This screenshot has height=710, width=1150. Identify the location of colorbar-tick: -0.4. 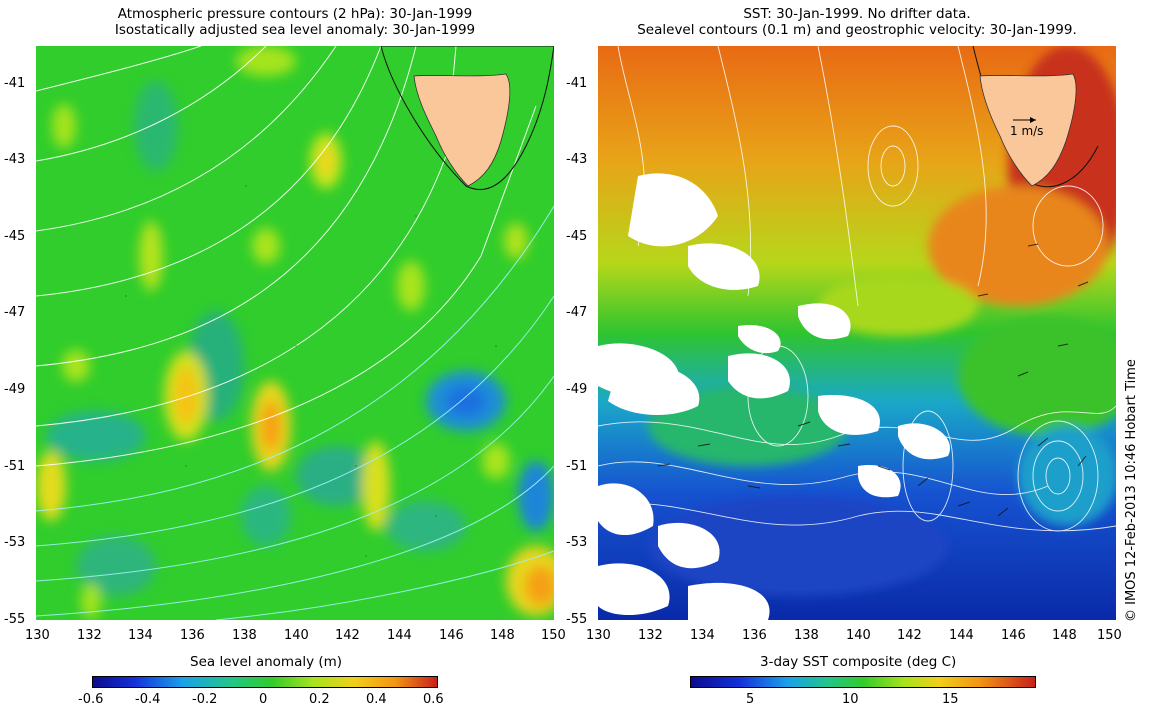
(148, 699).